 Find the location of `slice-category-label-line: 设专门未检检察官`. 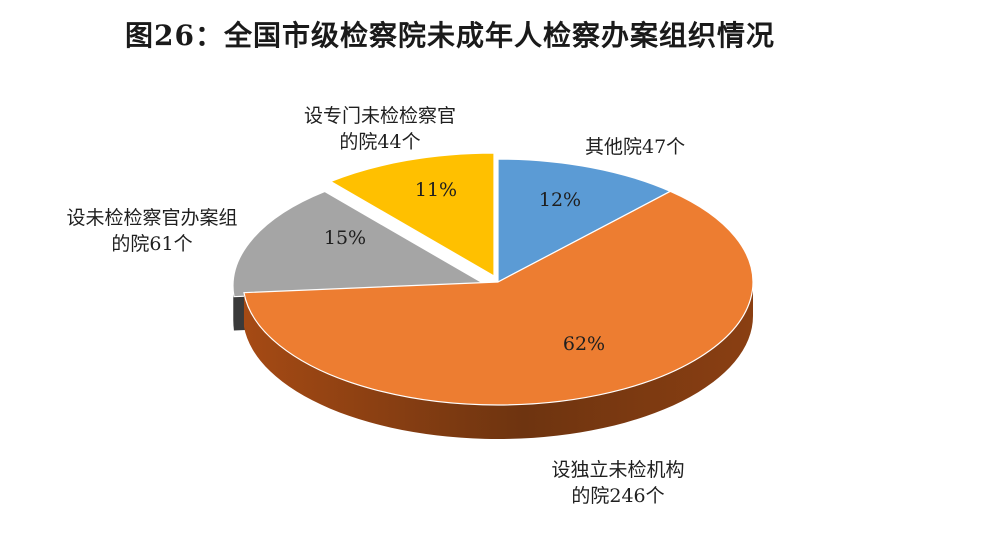

slice-category-label-line: 设专门未检检察官 is located at coordinates (380, 116).